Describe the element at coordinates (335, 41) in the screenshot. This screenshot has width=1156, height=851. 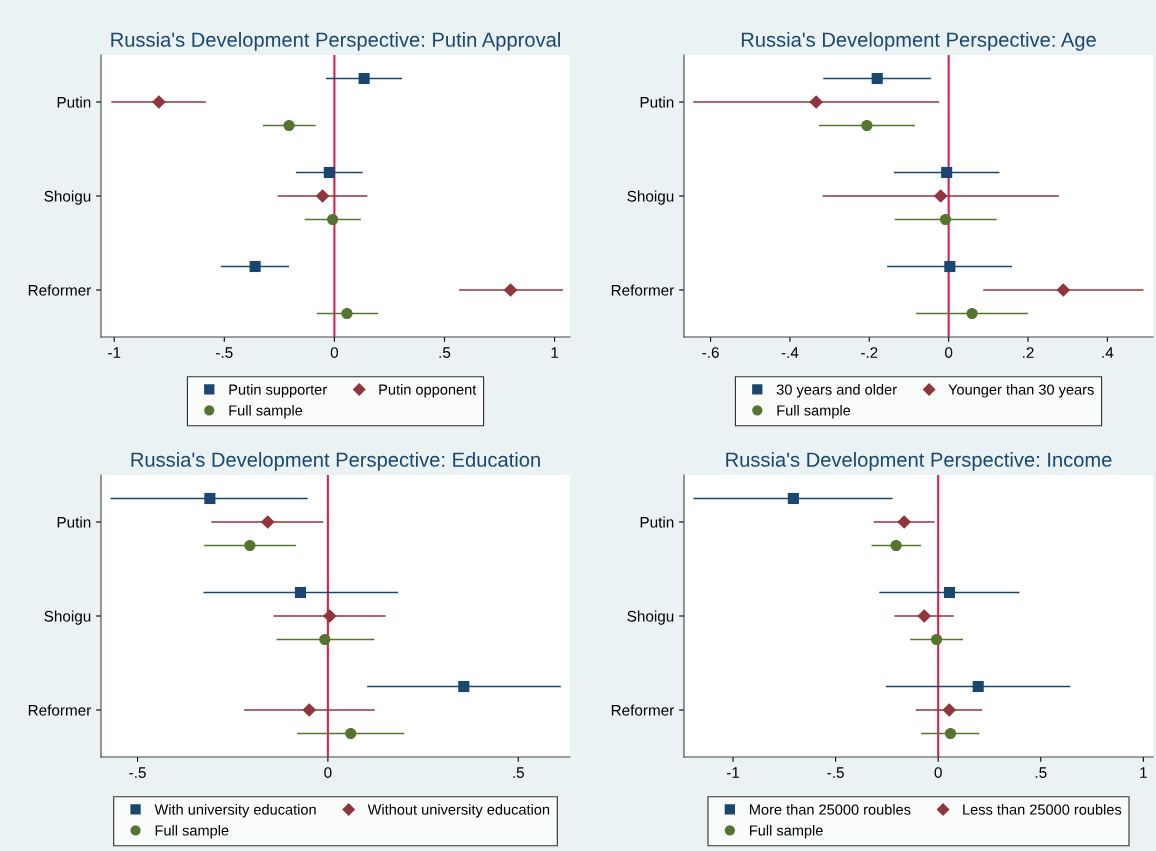
I see `chart-title: Russia's Development Perspective: Putin Approval` at that location.